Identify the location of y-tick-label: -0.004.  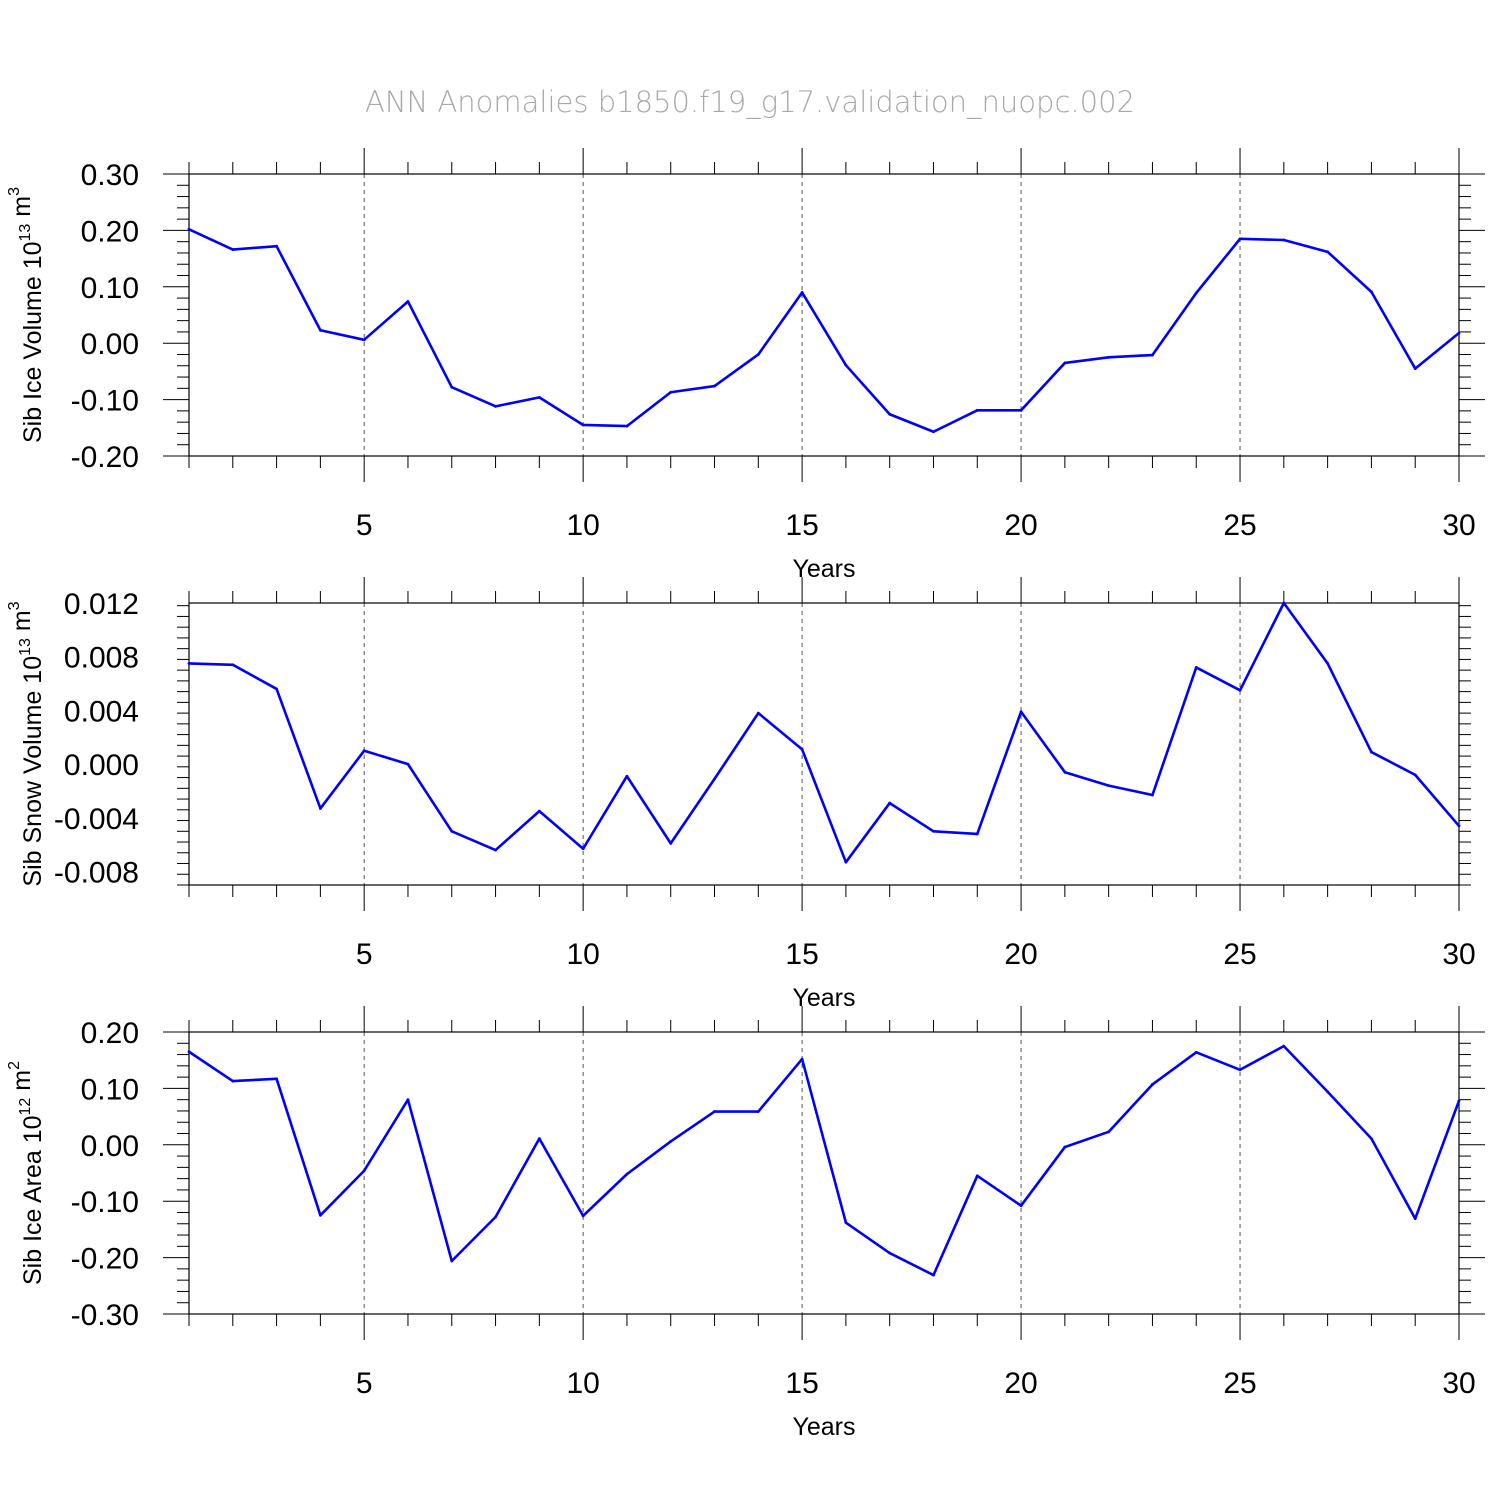
(96, 819).